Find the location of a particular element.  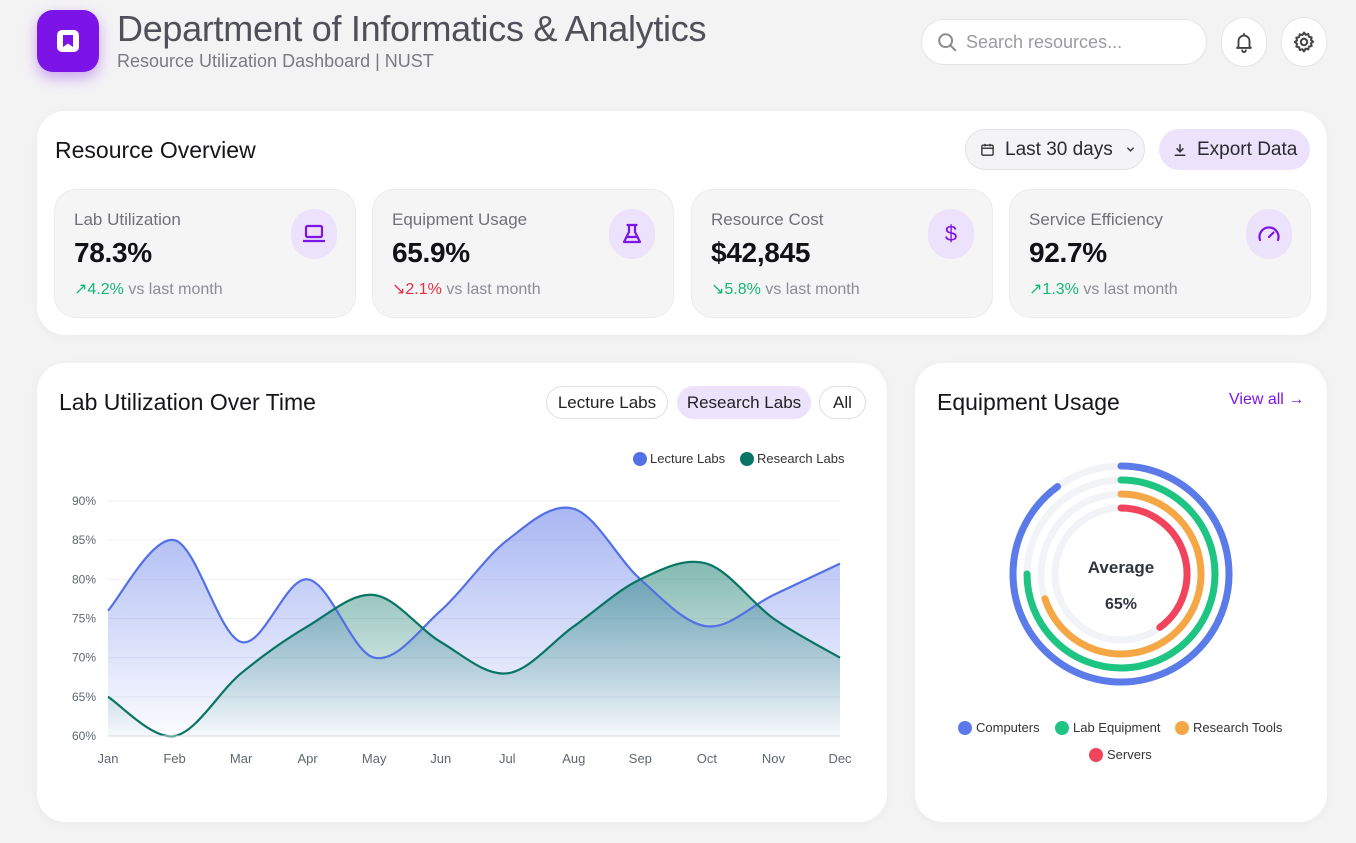

toggle-research-labs: Research Labs is located at coordinates (744, 402).